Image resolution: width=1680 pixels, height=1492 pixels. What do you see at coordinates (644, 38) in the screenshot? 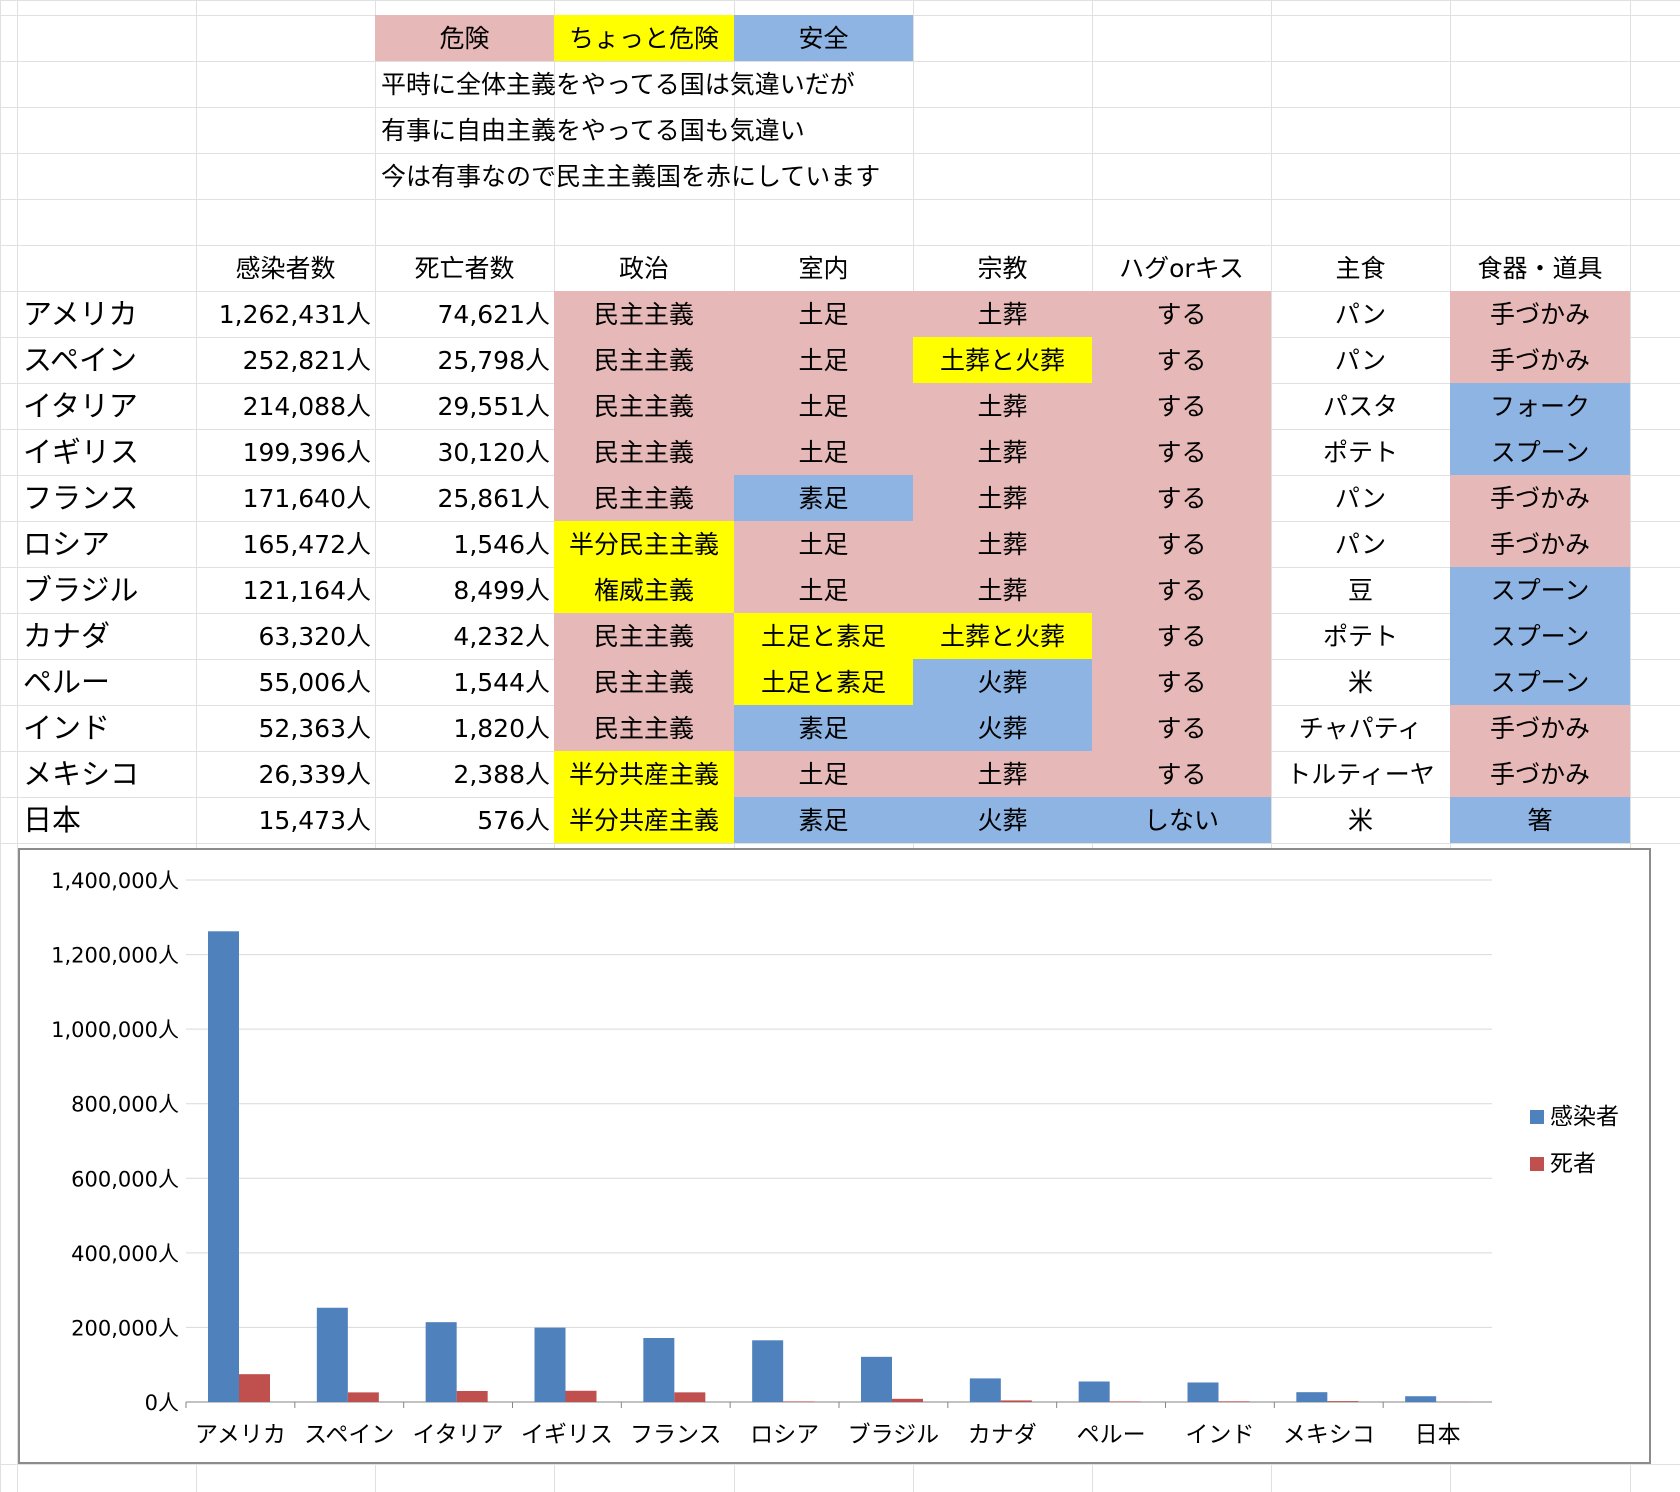
I see `key-caution: ちょっと危険` at bounding box center [644, 38].